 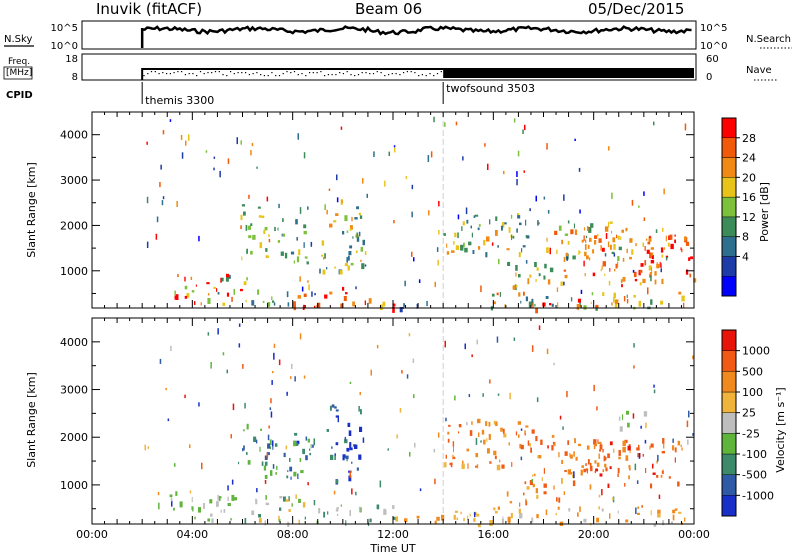 What do you see at coordinates (389, 67) in the screenshot?
I see `freq-frame` at bounding box center [389, 67].